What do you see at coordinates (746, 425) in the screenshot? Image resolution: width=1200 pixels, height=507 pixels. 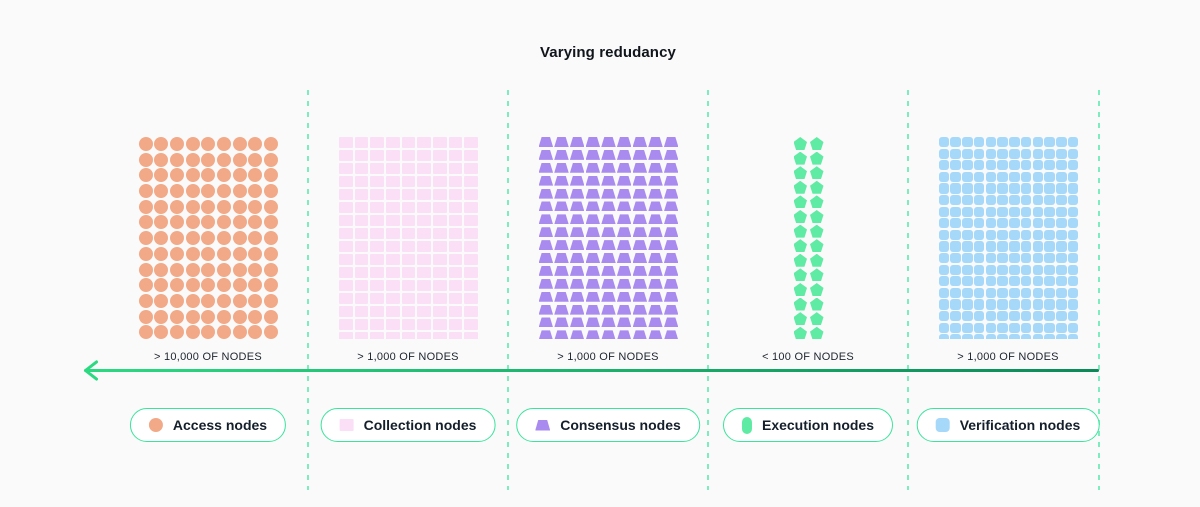 I see `execution-node-icon` at bounding box center [746, 425].